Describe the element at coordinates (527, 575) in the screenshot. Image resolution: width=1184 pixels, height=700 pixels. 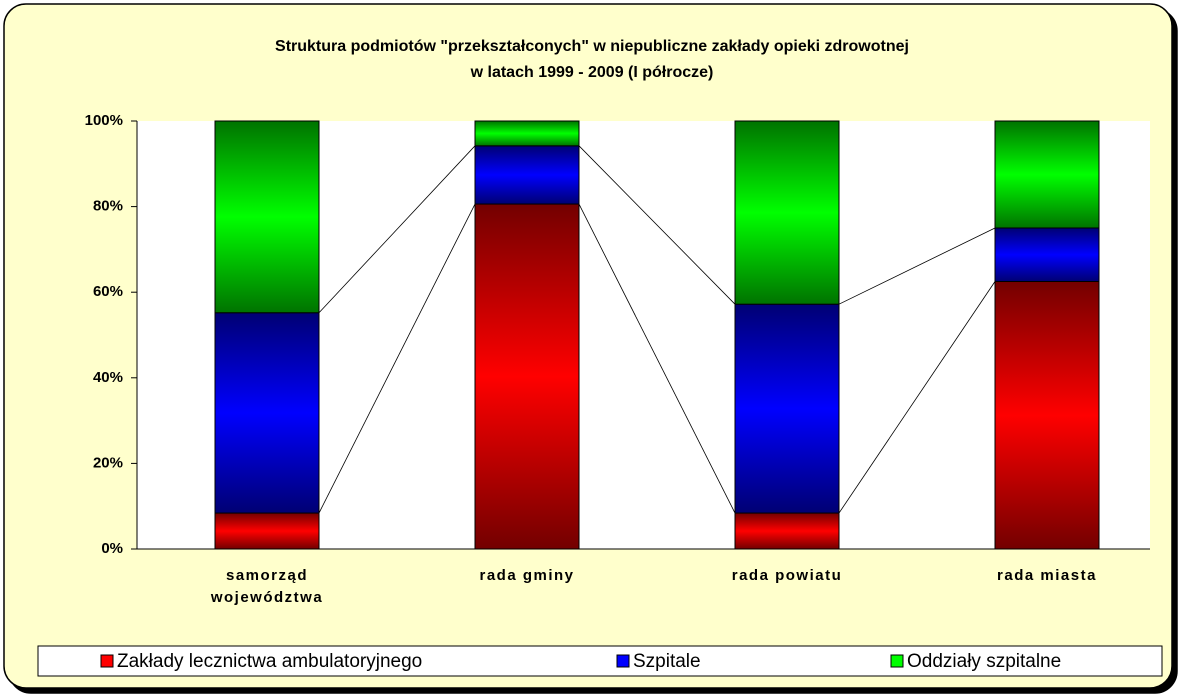
I see `x-tick-label: rada gminy` at that location.